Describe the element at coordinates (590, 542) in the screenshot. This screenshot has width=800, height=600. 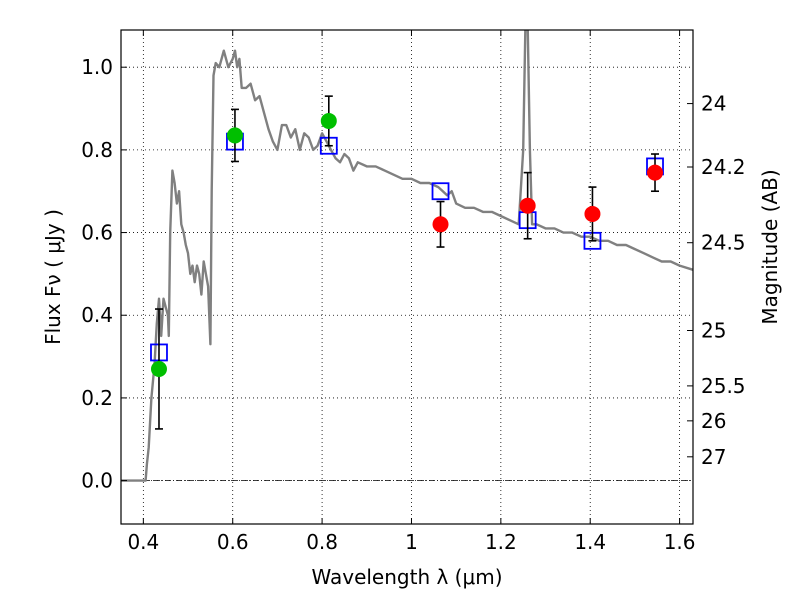
I see `x-tick-label: 1.4` at that location.